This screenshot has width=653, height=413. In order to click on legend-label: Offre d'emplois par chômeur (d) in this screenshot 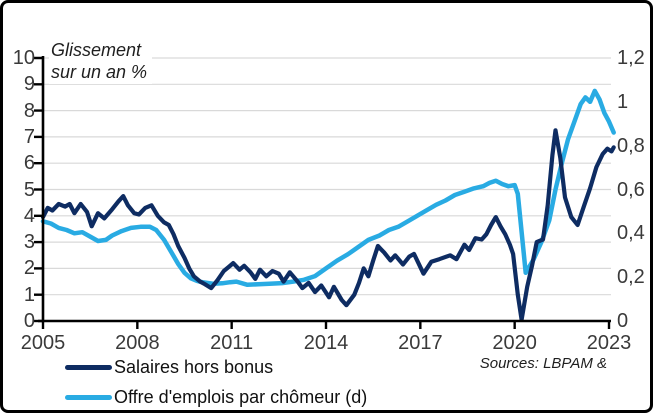, I will do `click(241, 397)`.